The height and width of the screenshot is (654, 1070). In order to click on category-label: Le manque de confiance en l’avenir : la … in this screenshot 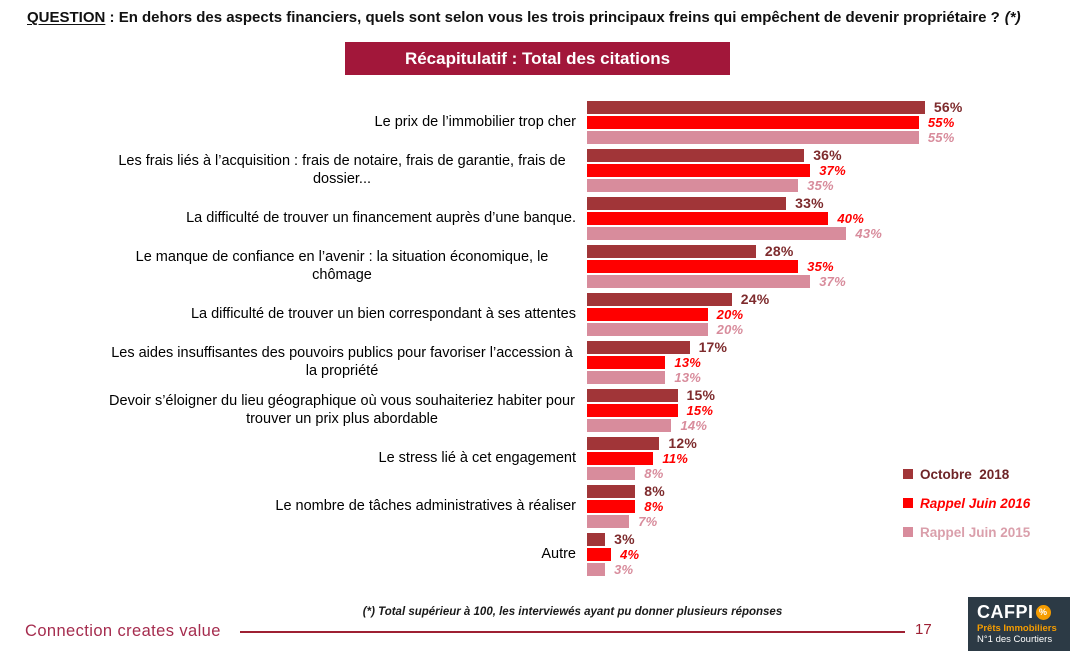, I will do `click(342, 265)`.